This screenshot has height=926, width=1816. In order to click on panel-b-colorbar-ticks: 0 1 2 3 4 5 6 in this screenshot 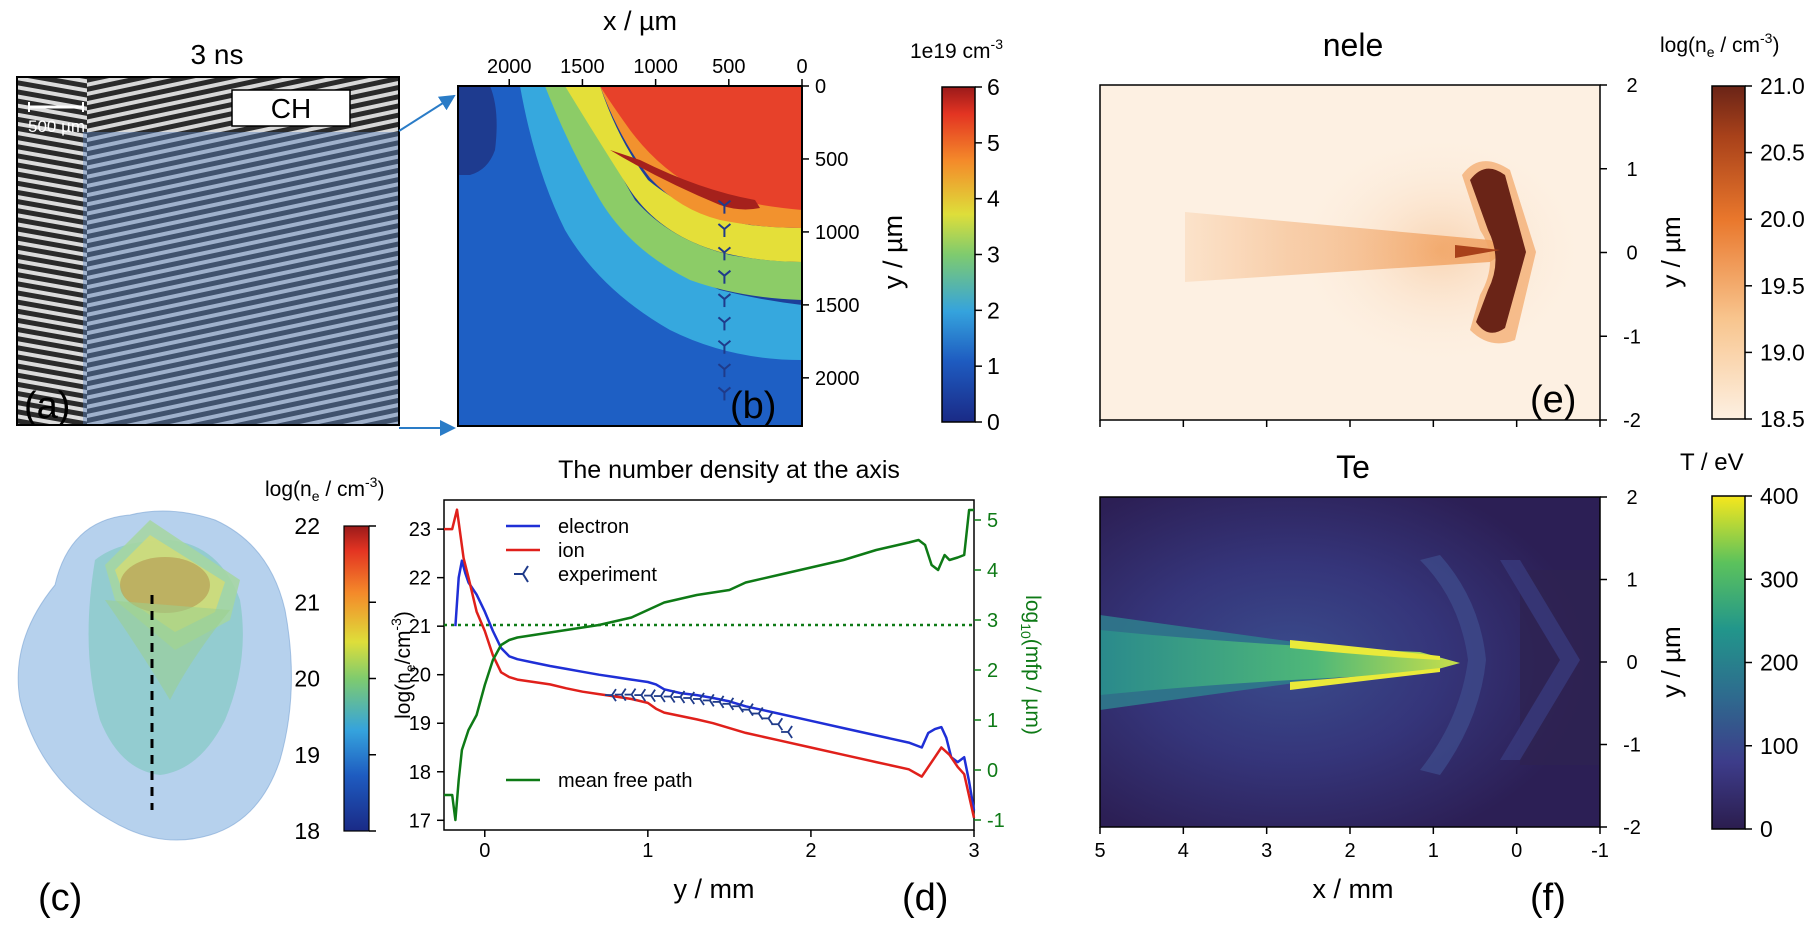, I will do `click(987, 254)`.